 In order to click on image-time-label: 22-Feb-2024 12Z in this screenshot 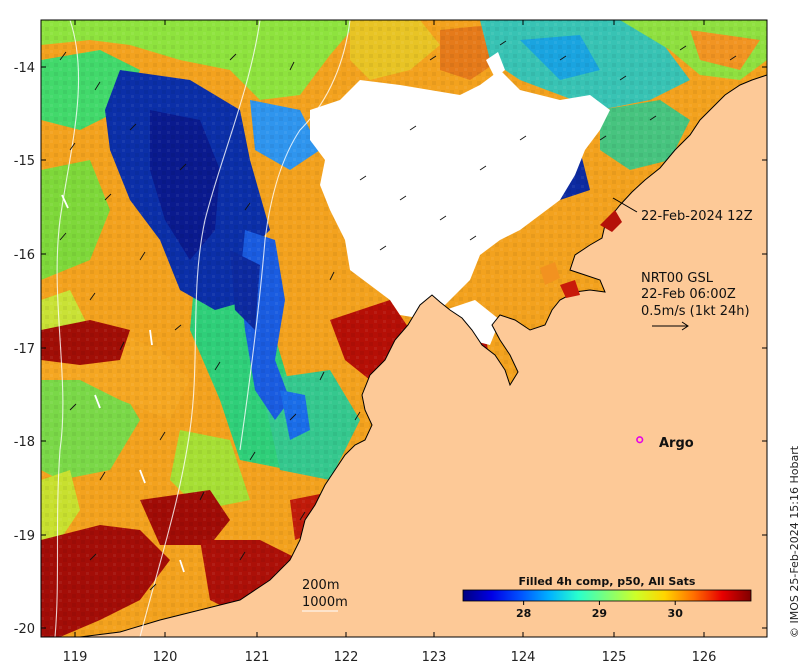, I will do `click(697, 216)`.